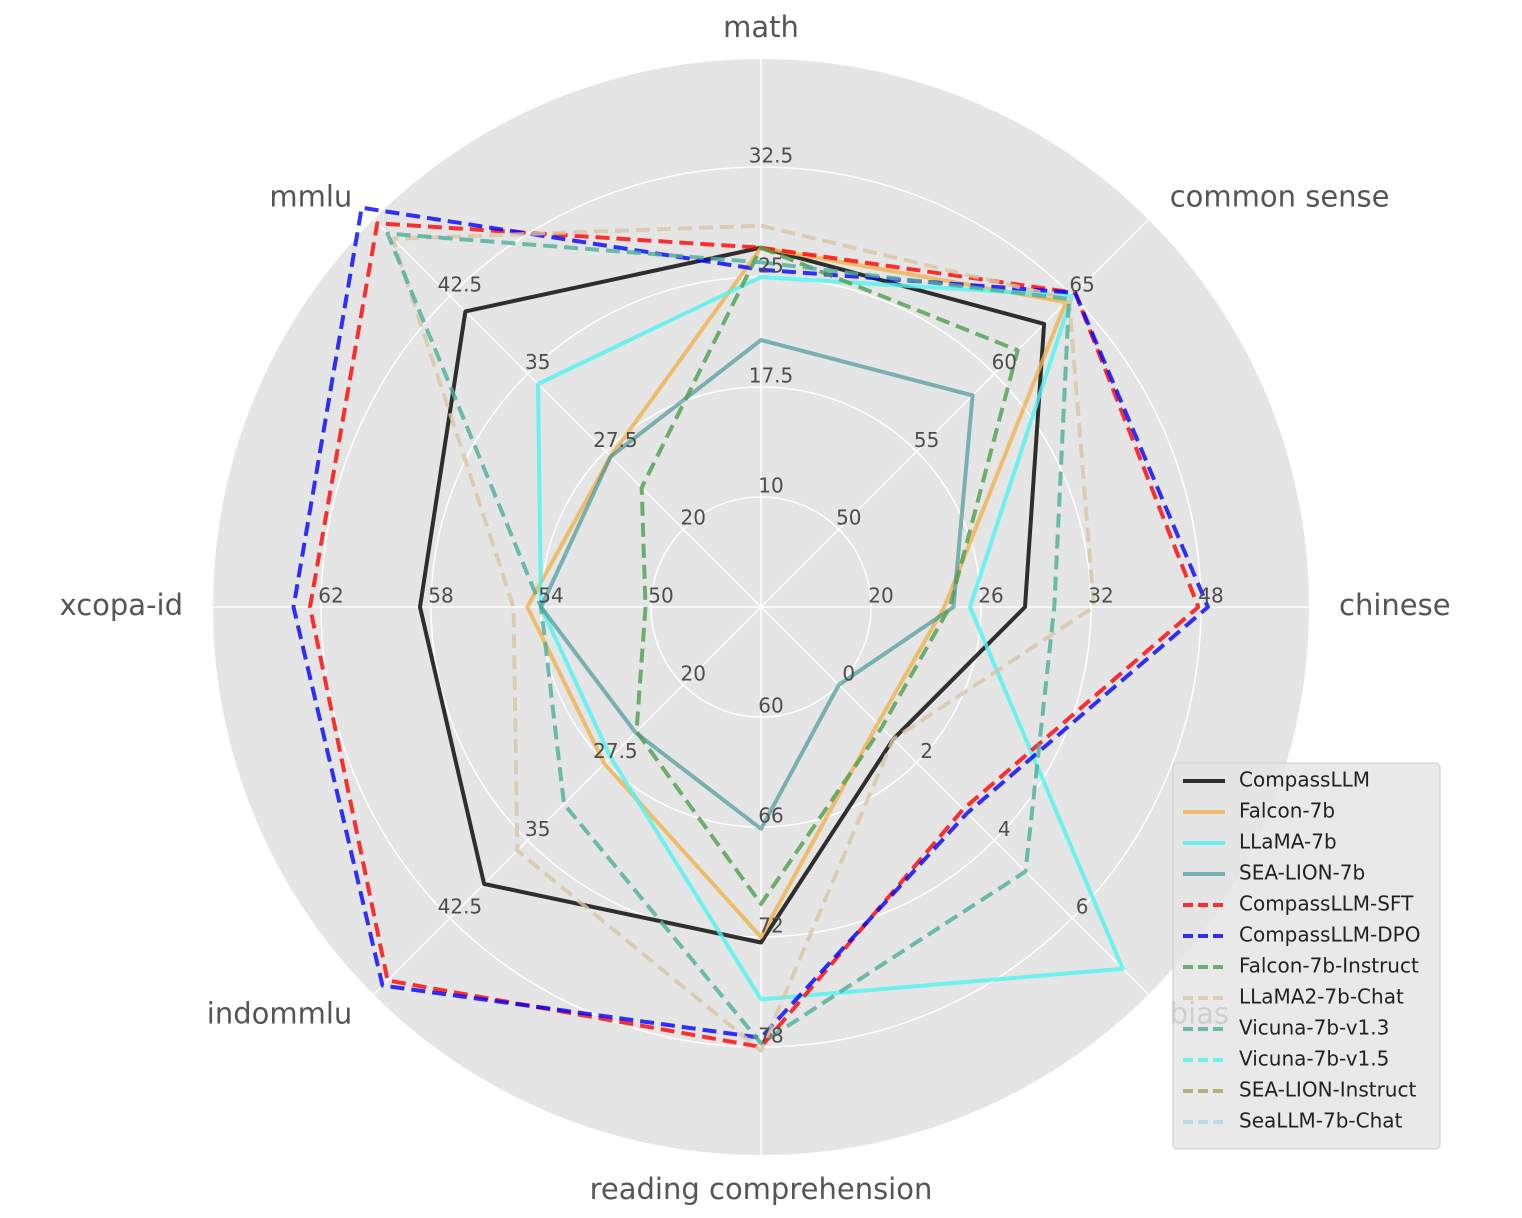  I want to click on legend-label: LLaMA2-7b-Chat, so click(1321, 997).